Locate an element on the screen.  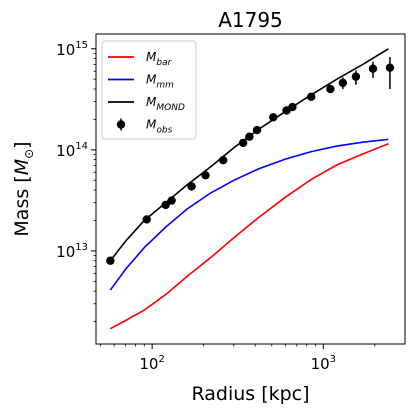
y-tick-label: 1014 is located at coordinates (72, 150).